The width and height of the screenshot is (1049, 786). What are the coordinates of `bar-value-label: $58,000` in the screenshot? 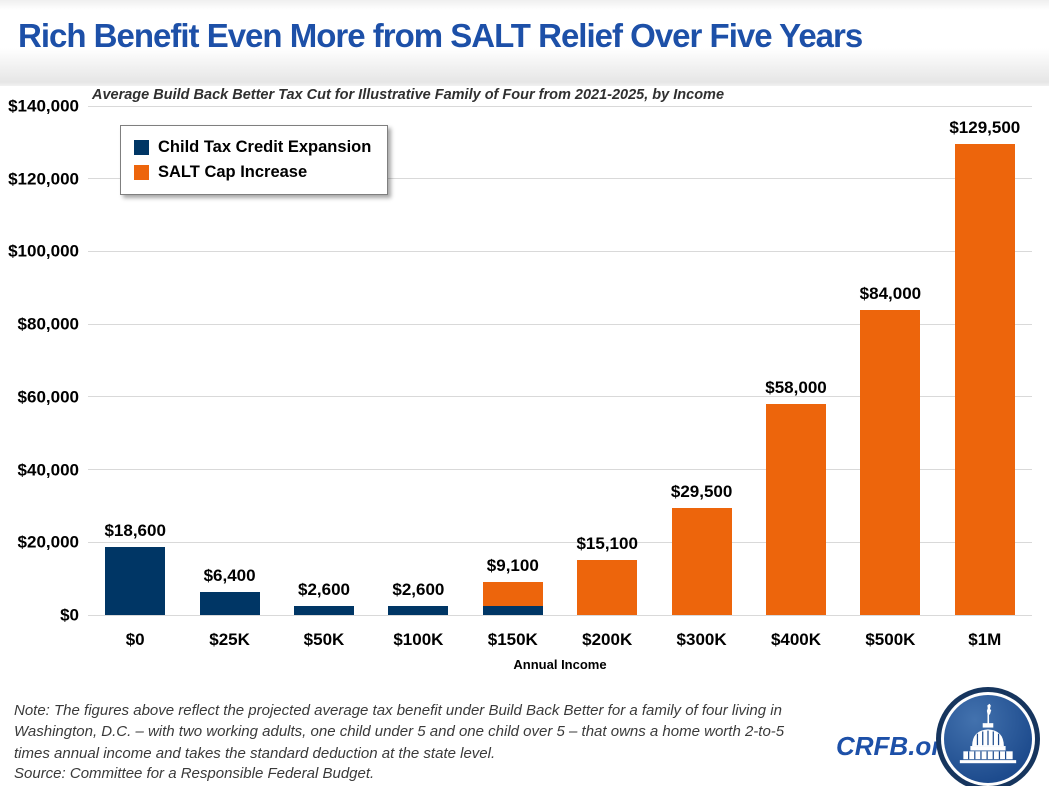 It's located at (796, 388).